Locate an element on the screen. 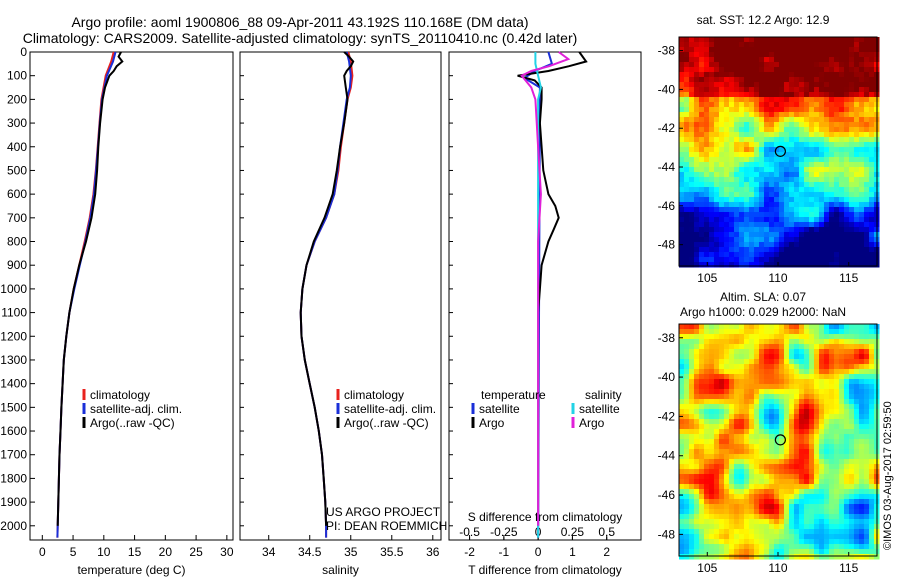 The image size is (900, 580). legend-label: satellite-adj. clim. is located at coordinates (390, 409).